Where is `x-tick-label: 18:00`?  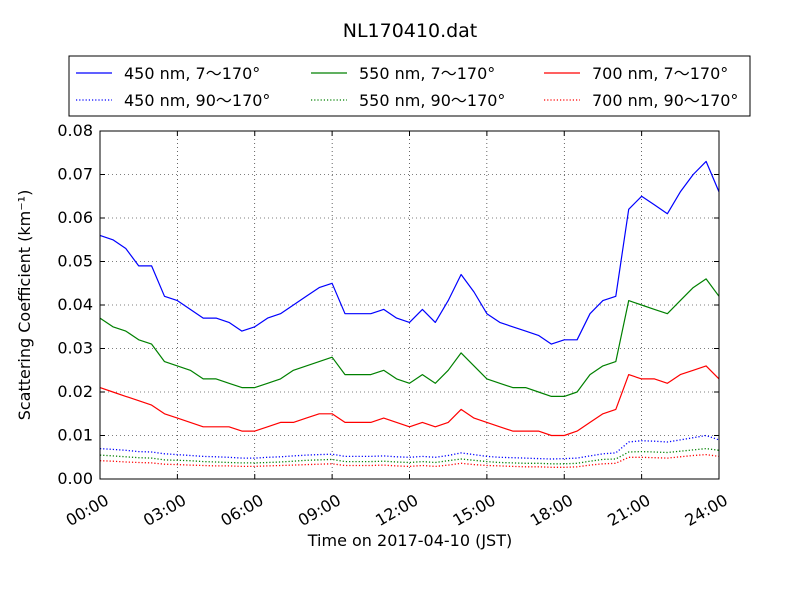 x-tick-label: 18:00 is located at coordinates (551, 510).